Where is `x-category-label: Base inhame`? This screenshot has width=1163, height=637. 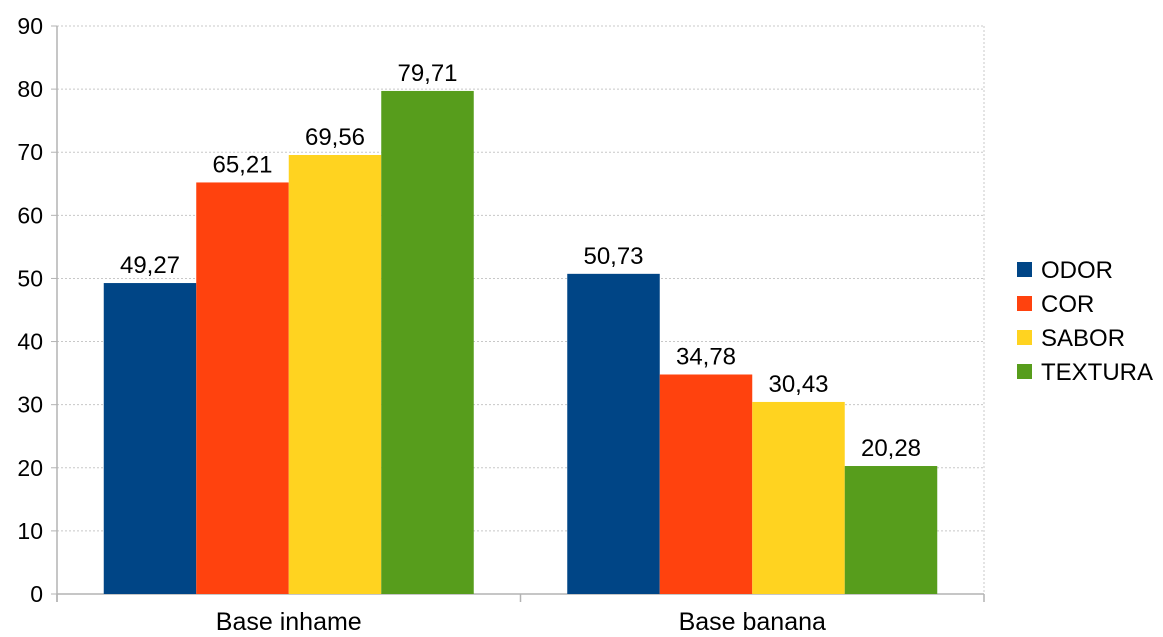
x-category-label: Base inhame is located at coordinates (289, 622).